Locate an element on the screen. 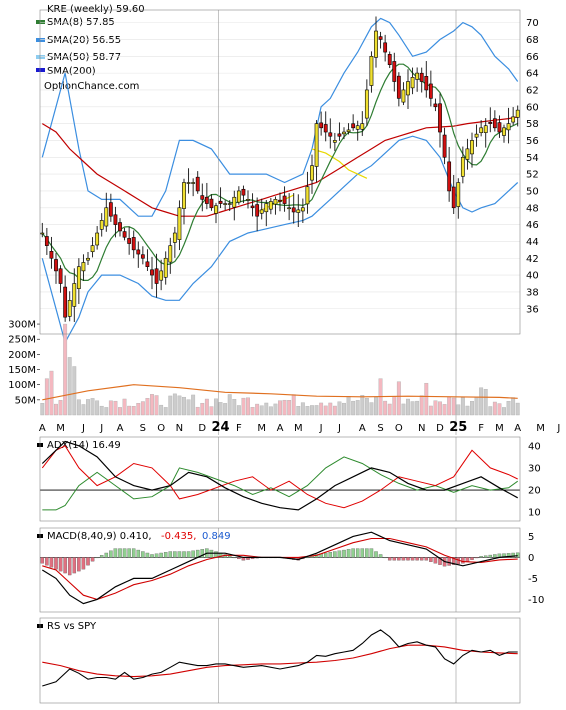  rs-frame is located at coordinates (280, 660).